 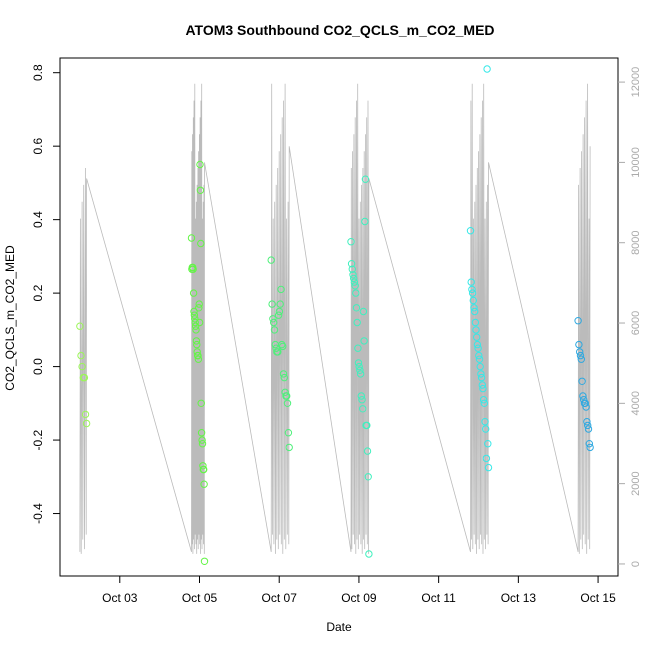 I want to click on x-tick-label: Oct 13, so click(x=519, y=598).